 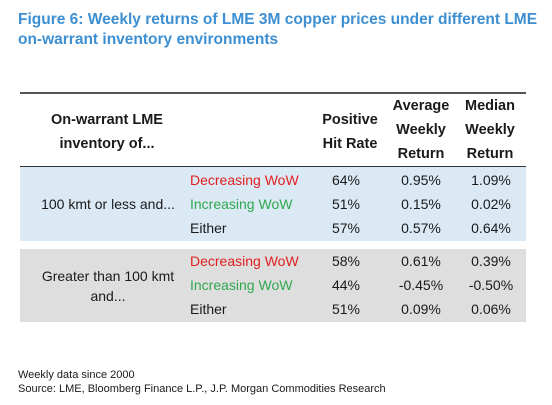 I want to click on hit-rate-cell: 64%, so click(x=346, y=180).